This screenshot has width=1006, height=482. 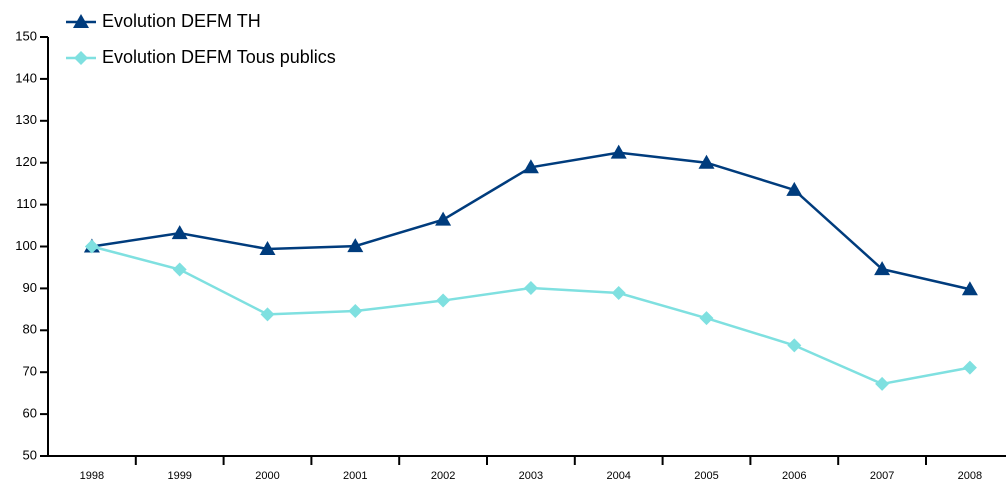 What do you see at coordinates (26, 161) in the screenshot?
I see `y-tick-label: 120` at bounding box center [26, 161].